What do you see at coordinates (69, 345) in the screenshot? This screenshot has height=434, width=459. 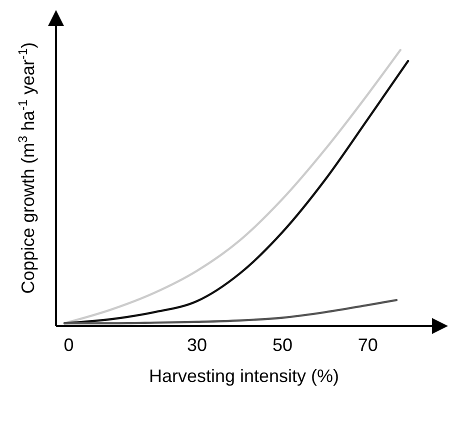 I see `x-tick-label: 0` at bounding box center [69, 345].